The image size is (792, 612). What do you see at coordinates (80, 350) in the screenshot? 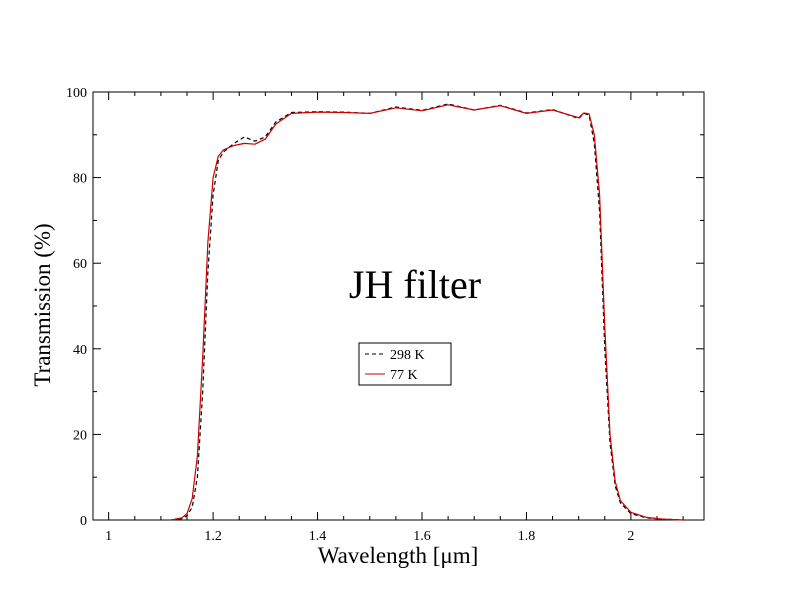
I see `y-tick-label: 40` at bounding box center [80, 350].